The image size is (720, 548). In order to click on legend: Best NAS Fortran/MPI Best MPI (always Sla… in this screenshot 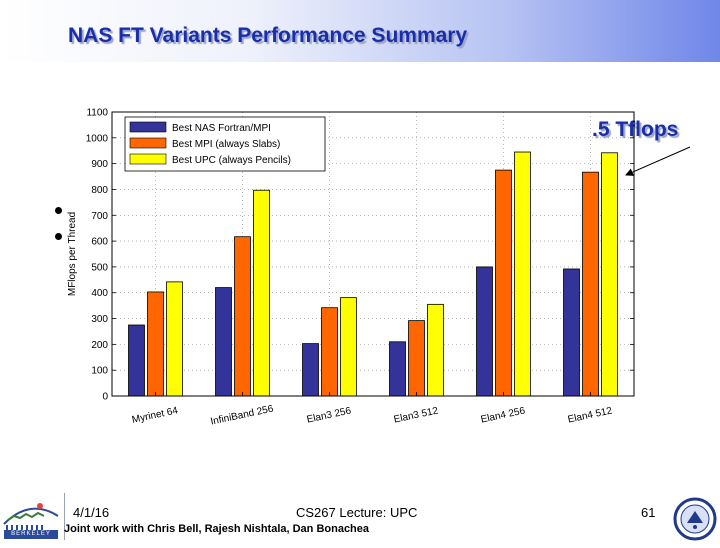, I will do `click(225, 144)`.